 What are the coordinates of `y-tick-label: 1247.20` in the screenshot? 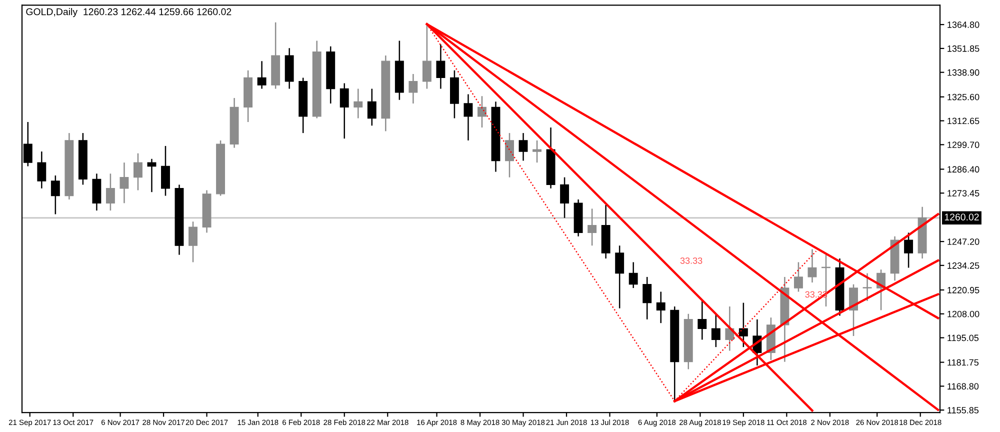 It's located at (964, 241).